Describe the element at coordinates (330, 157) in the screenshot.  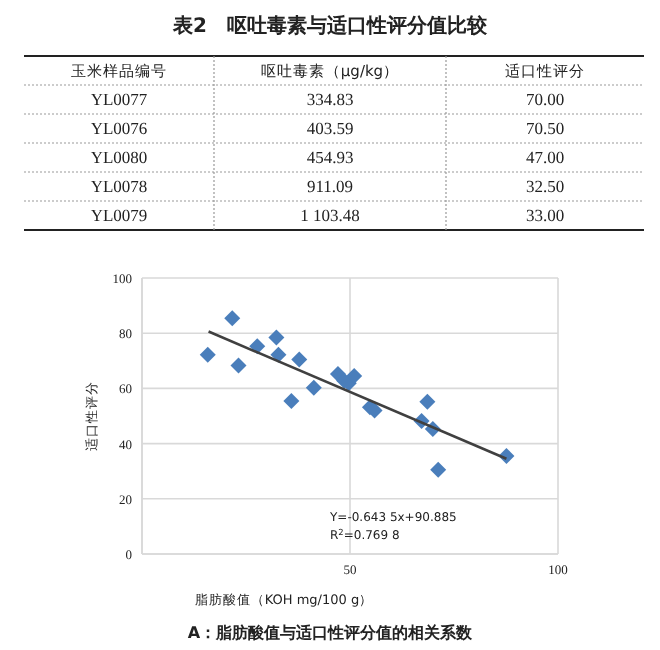
I see `text: 454.93` at that location.